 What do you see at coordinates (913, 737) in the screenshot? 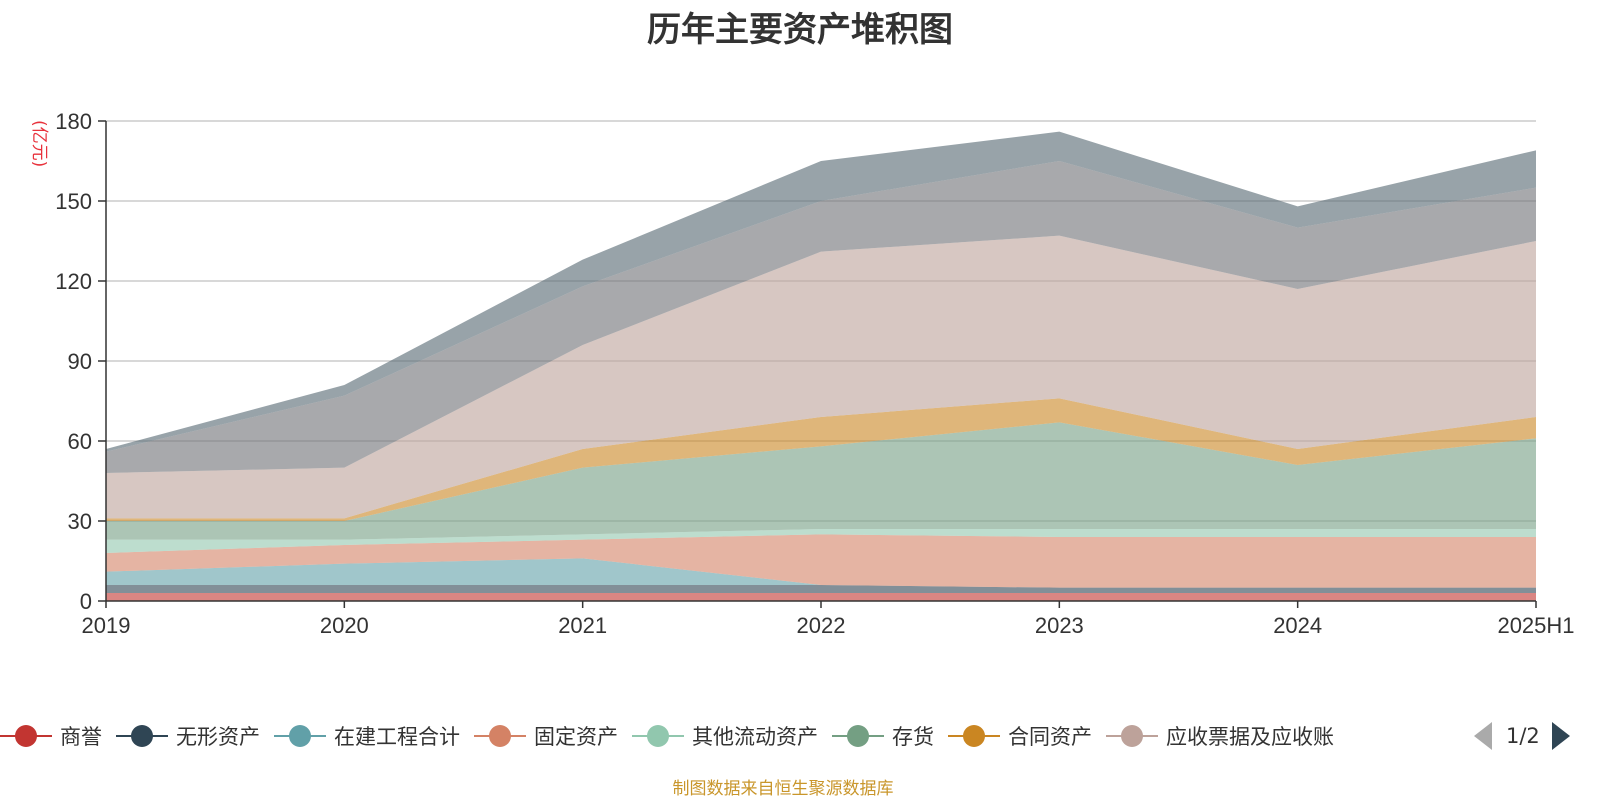
I see `legend-label: 存货` at bounding box center [913, 737].